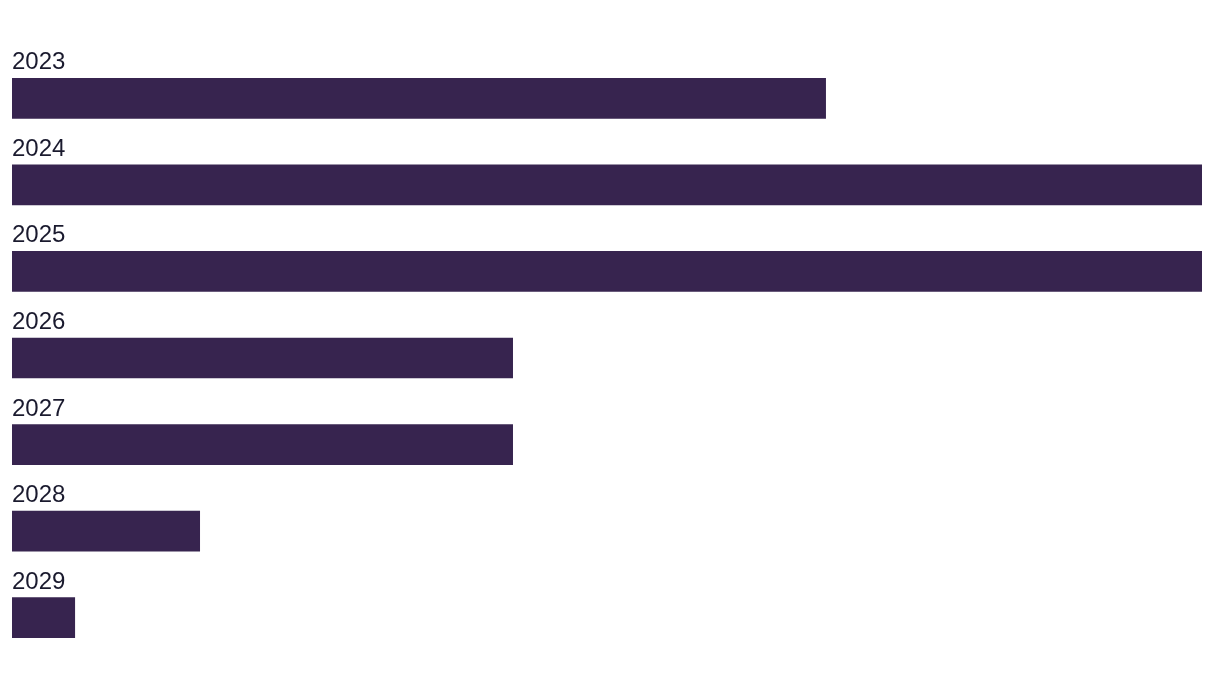 The height and width of the screenshot is (674, 1220). Describe the element at coordinates (39, 580) in the screenshot. I see `y-tick-label: 2029` at that location.